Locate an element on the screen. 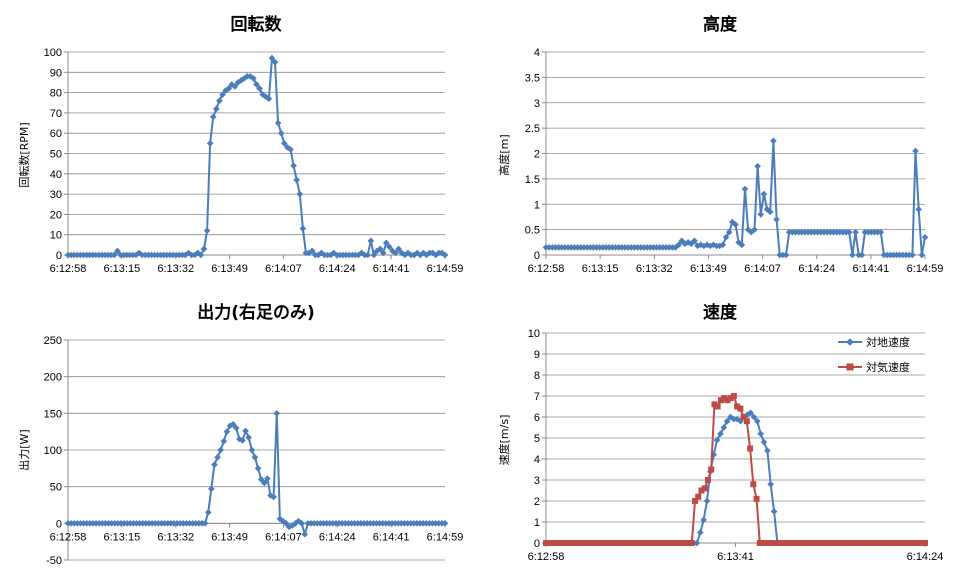 The height and width of the screenshot is (576, 960). y-tick-label: 60 is located at coordinates (56, 134).